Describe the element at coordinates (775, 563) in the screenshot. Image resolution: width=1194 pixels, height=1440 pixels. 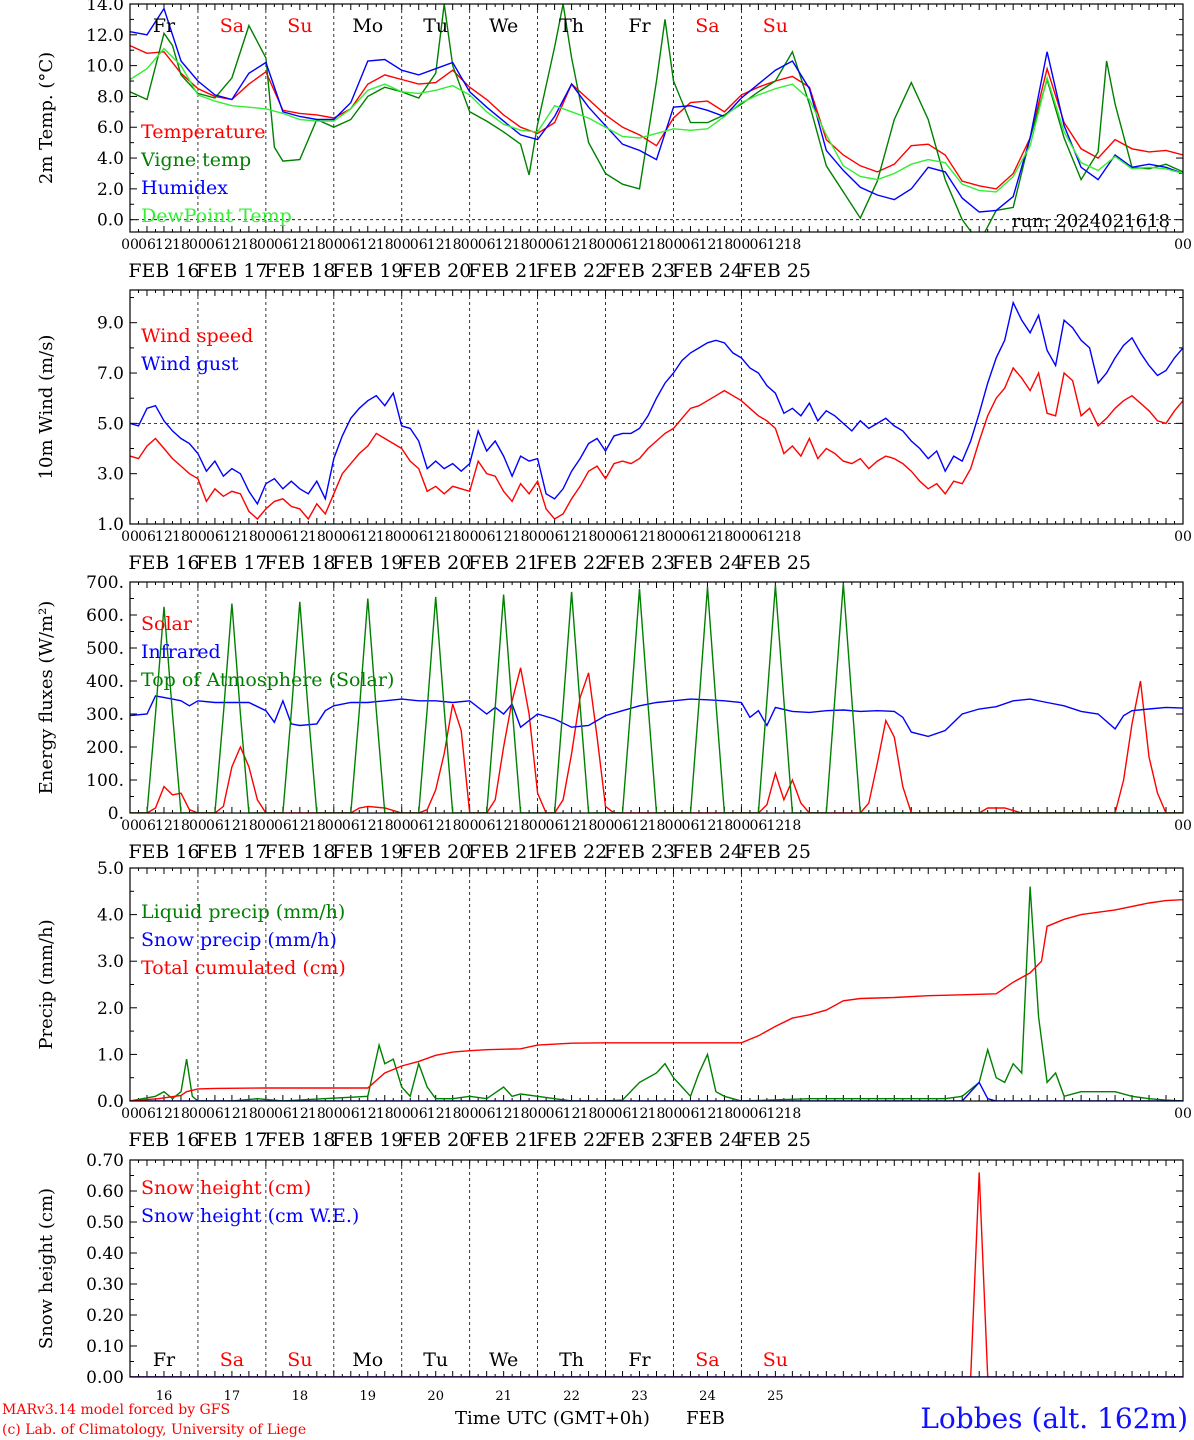
I see `date-label: FEB 25` at that location.